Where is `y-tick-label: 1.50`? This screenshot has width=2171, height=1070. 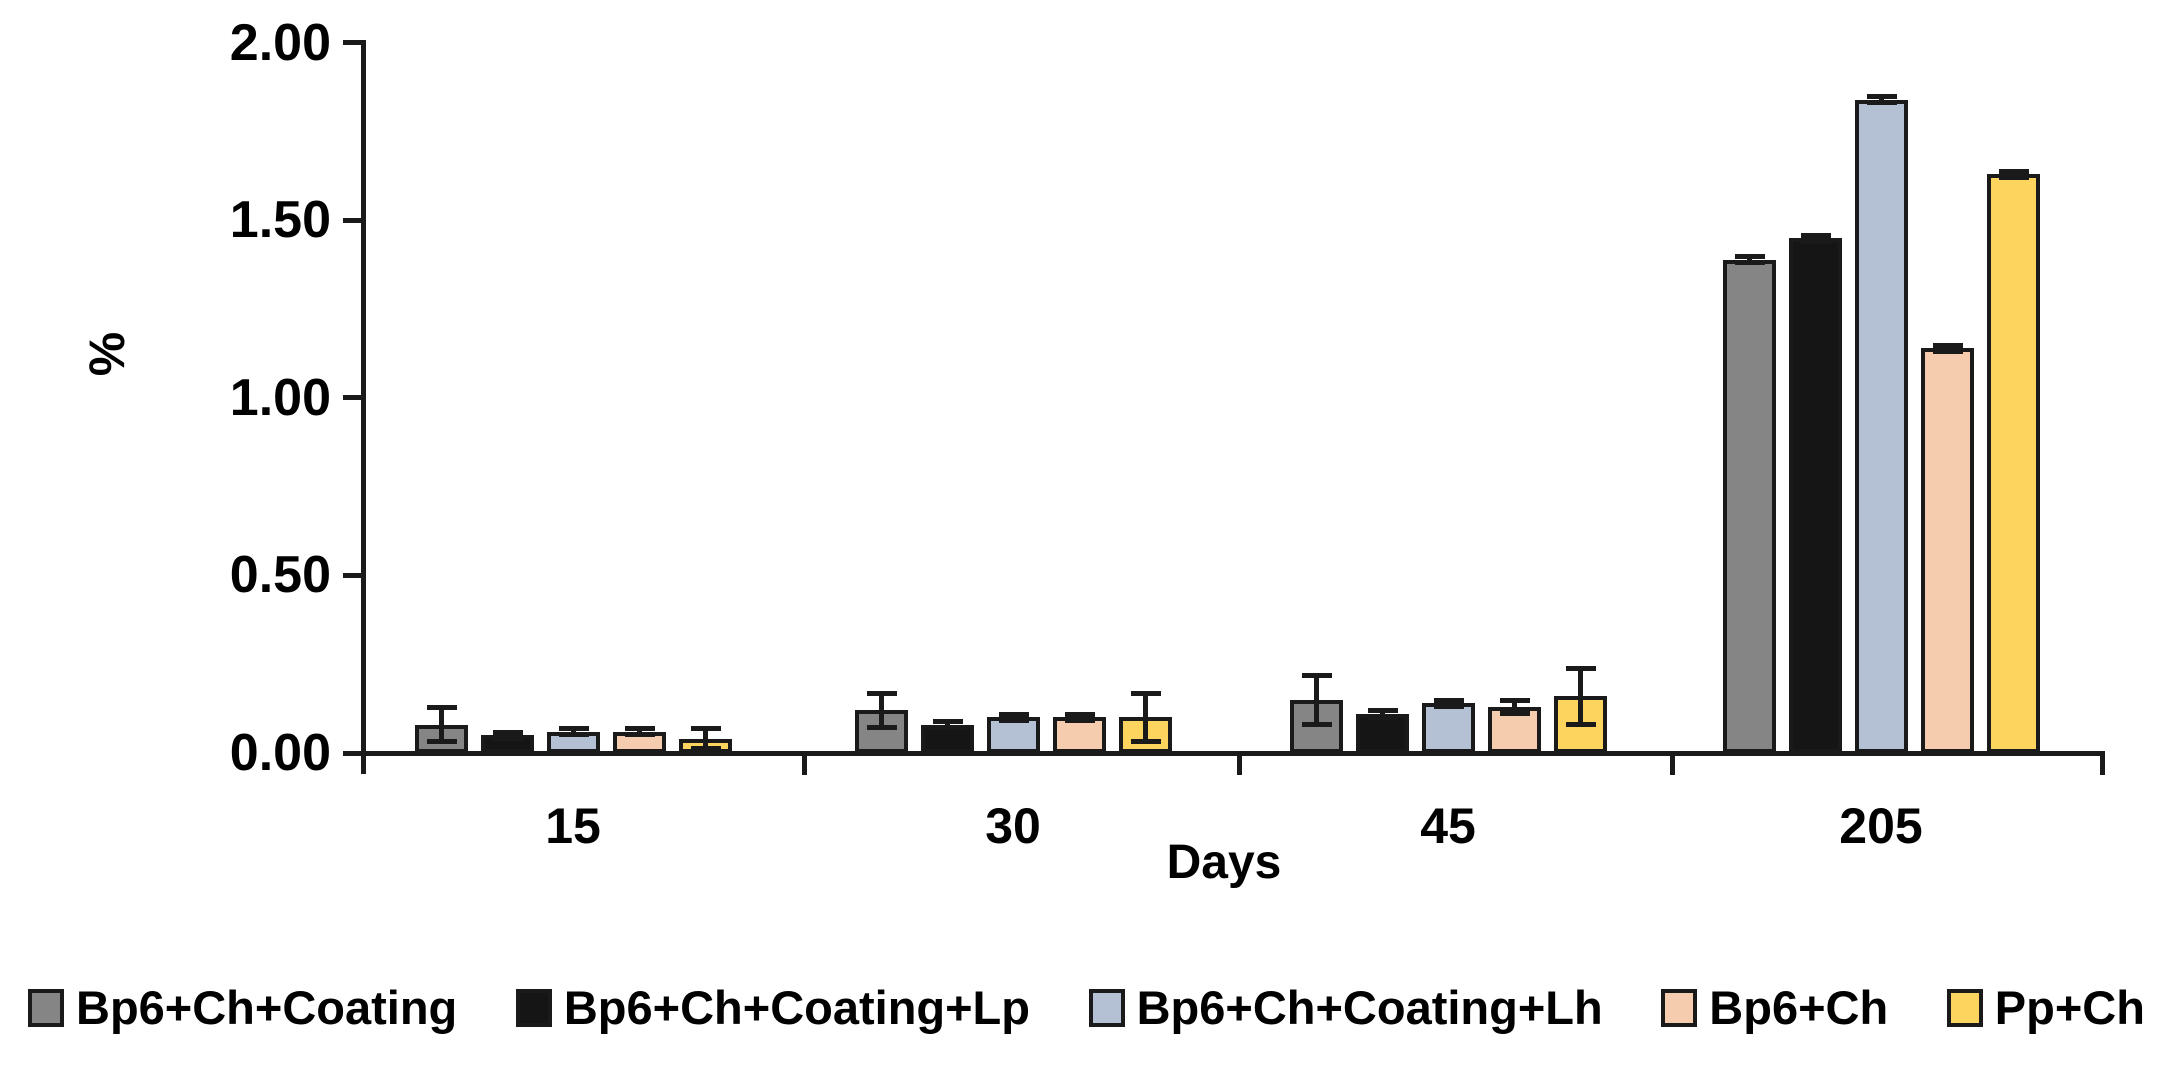
y-tick-label: 1.50 is located at coordinates (280, 220).